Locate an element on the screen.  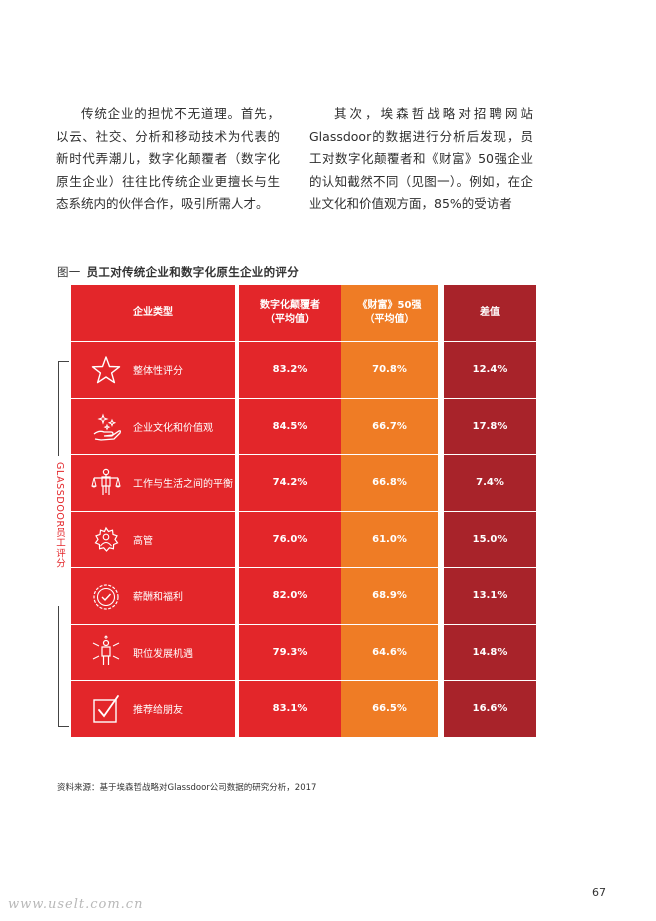
person-arrows-icon is located at coordinates (106, 650).